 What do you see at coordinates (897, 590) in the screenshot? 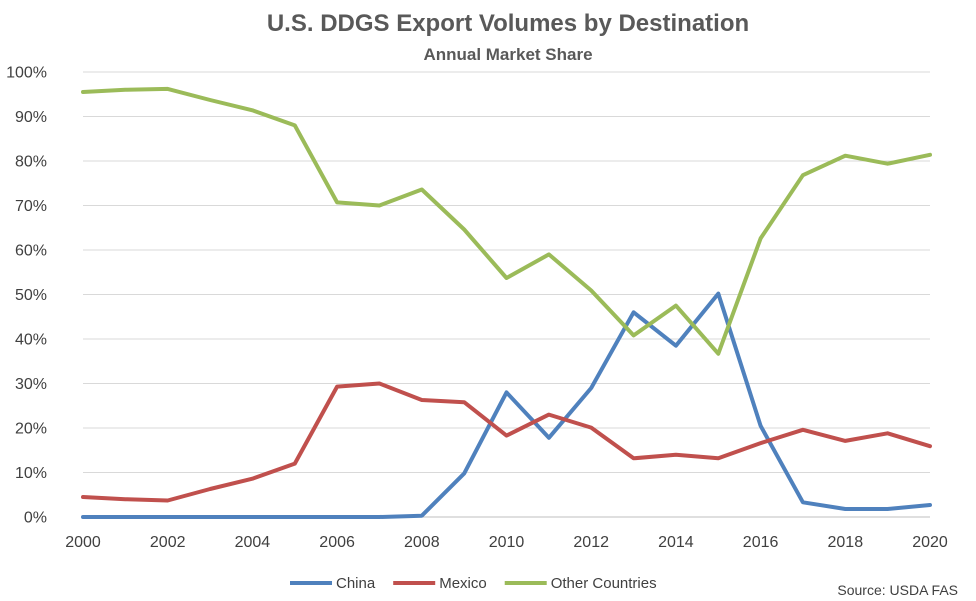
I see `source-note: Source: USDA FAS` at bounding box center [897, 590].